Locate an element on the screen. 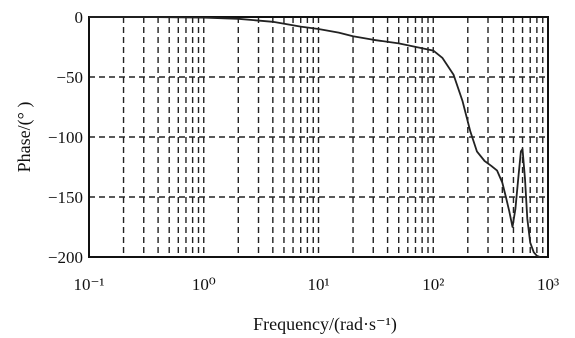 This screenshot has width=575, height=338. y-tick-label: −200 is located at coordinates (65, 257).